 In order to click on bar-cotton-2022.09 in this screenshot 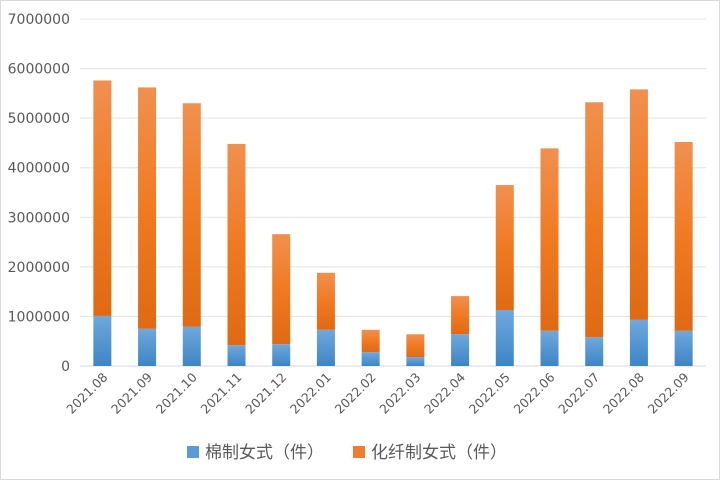, I will do `click(683, 348)`.